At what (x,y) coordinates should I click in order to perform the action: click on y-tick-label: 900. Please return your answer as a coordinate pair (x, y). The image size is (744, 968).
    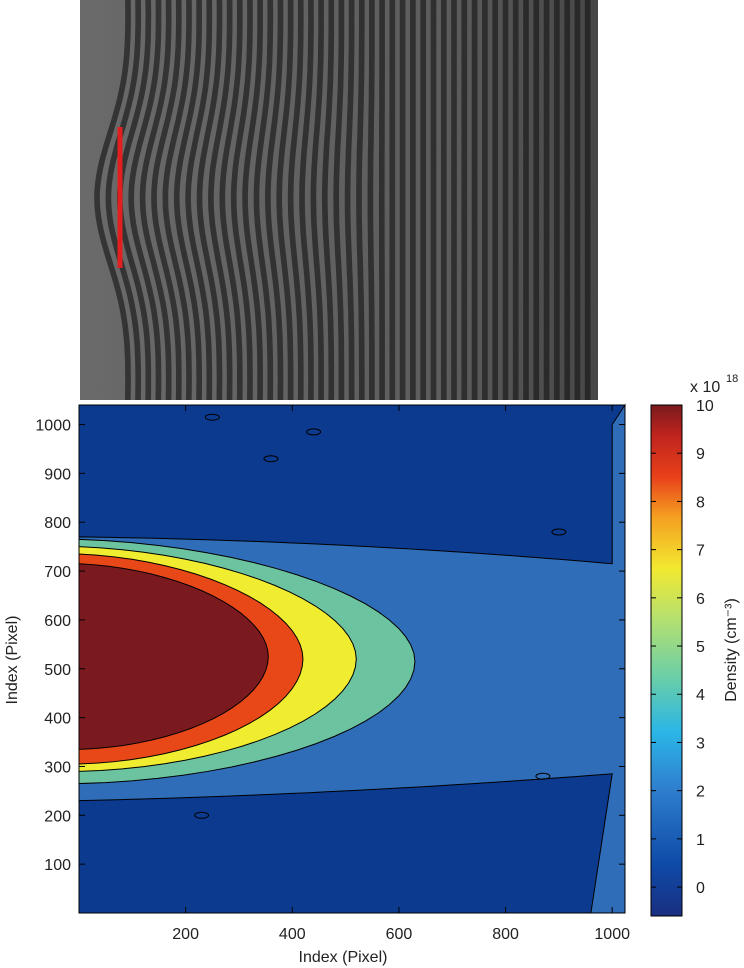
    Looking at the image, I should click on (57, 474).